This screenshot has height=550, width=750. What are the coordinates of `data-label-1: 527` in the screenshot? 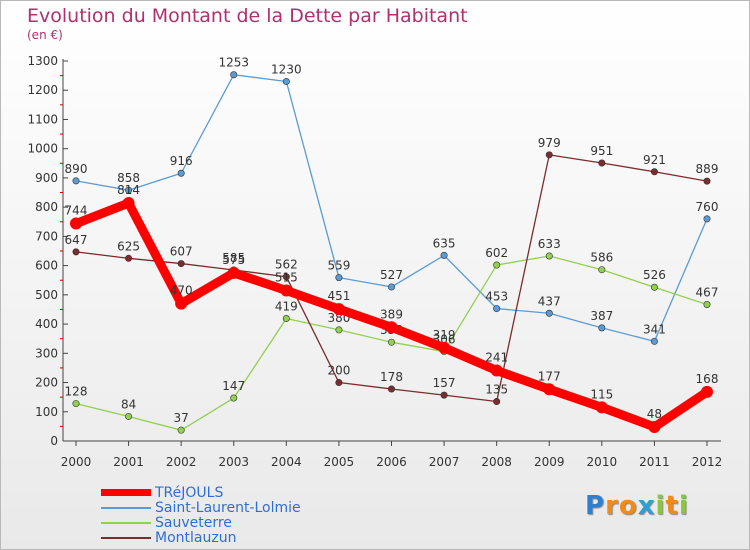 It's located at (391, 275).